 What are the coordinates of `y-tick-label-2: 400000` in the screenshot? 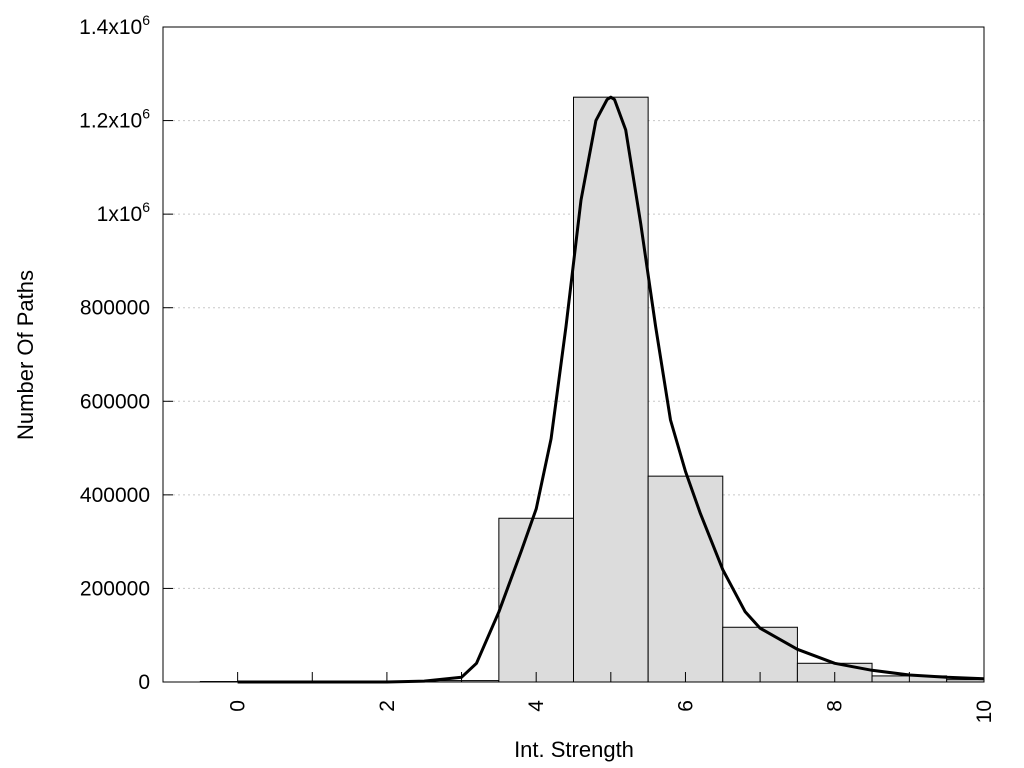 It's located at (115, 495).